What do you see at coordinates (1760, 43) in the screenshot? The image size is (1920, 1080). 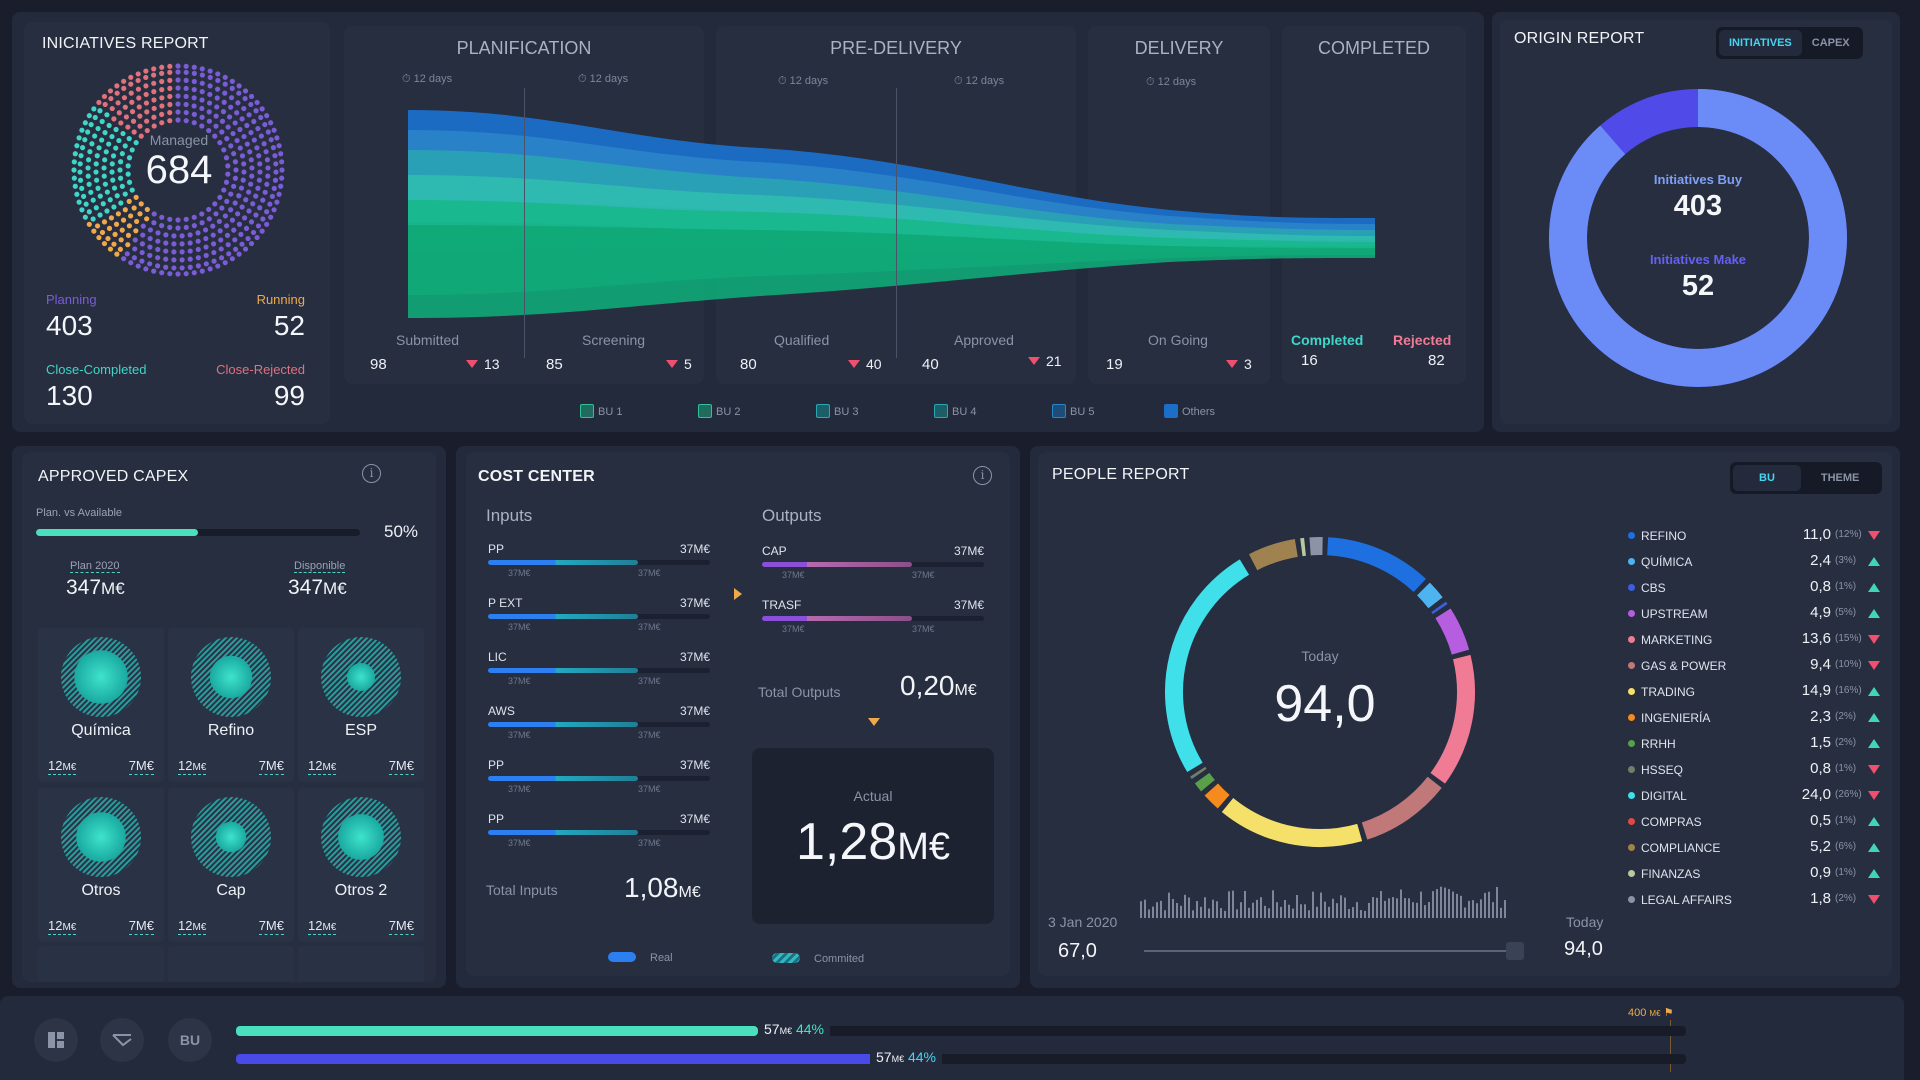 I see `toggle-initiatives: INITIATIVES` at bounding box center [1760, 43].